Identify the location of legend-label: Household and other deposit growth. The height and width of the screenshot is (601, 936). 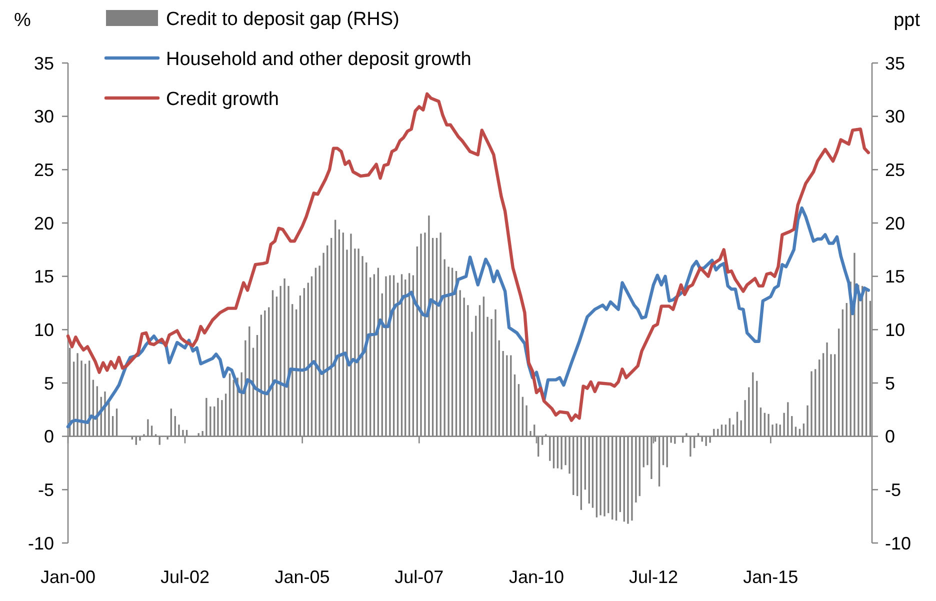
(319, 59).